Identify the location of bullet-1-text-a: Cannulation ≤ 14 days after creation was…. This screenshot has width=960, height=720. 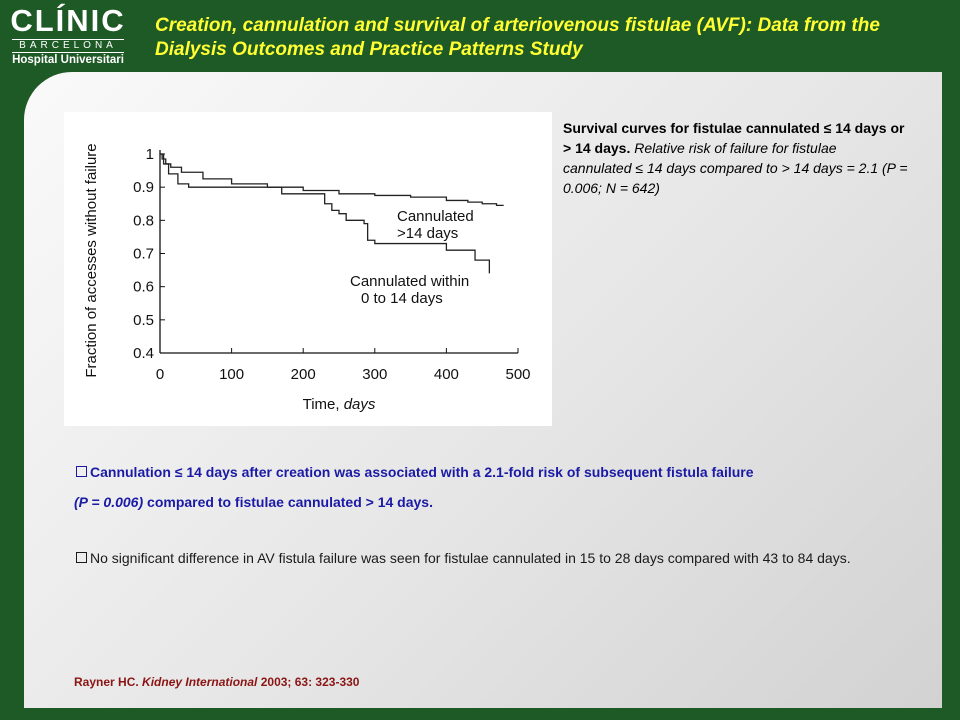
(422, 472).